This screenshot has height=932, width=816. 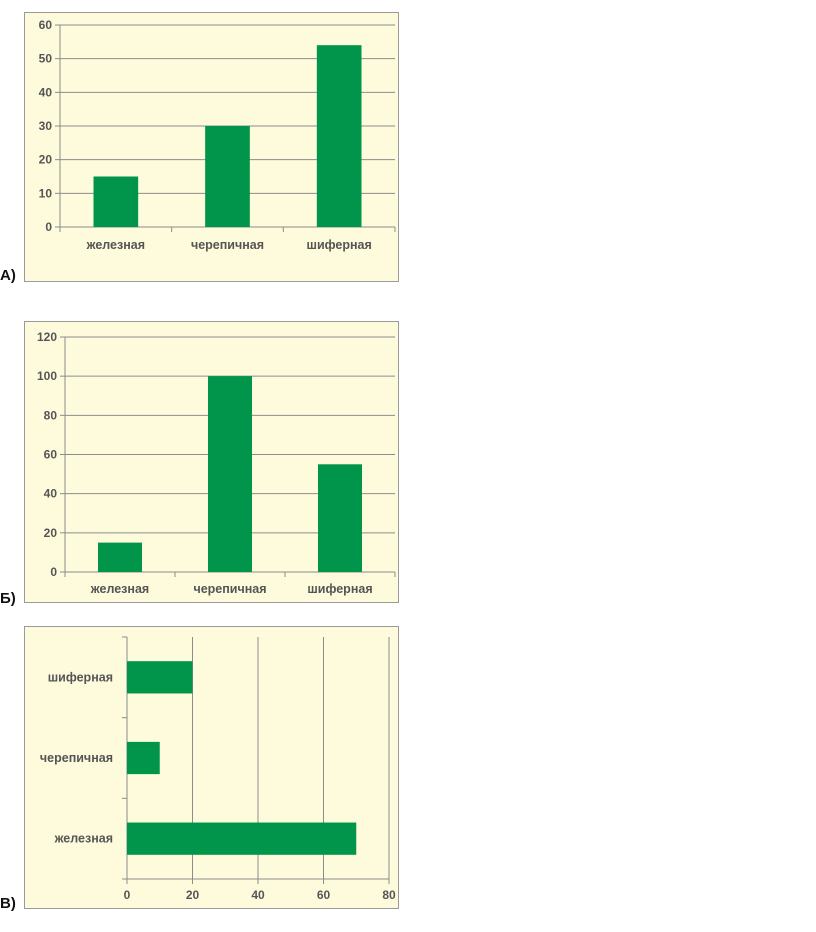 I want to click on panel-label-c: В), so click(x=8, y=903).